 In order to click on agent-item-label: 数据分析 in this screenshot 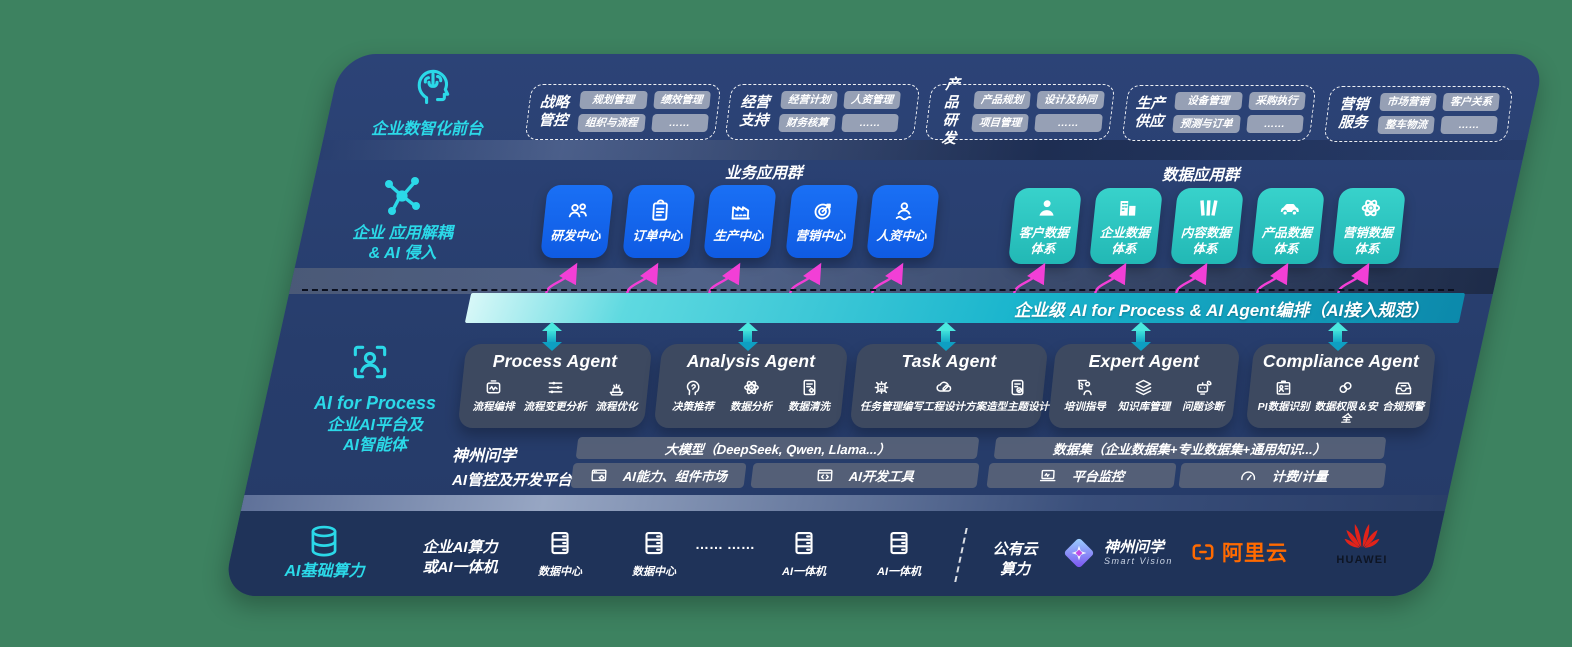, I will do `click(751, 407)`.